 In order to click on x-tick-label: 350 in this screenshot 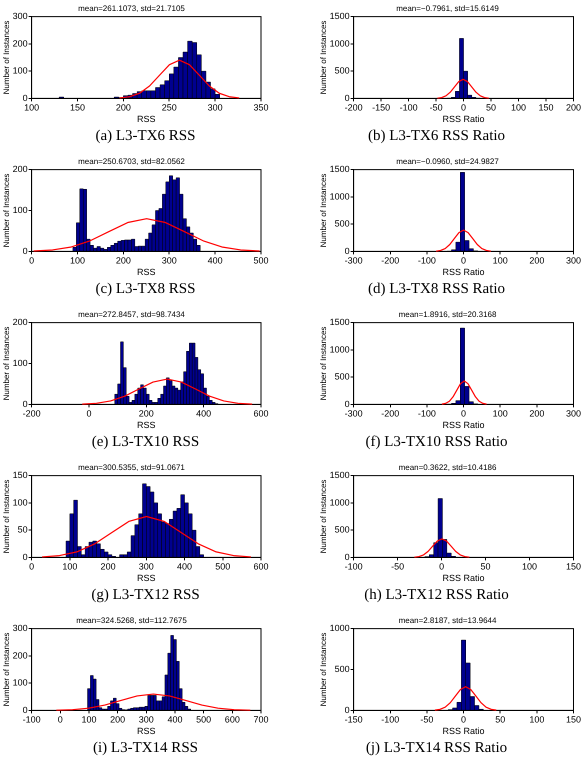, I will do `click(261, 107)`.